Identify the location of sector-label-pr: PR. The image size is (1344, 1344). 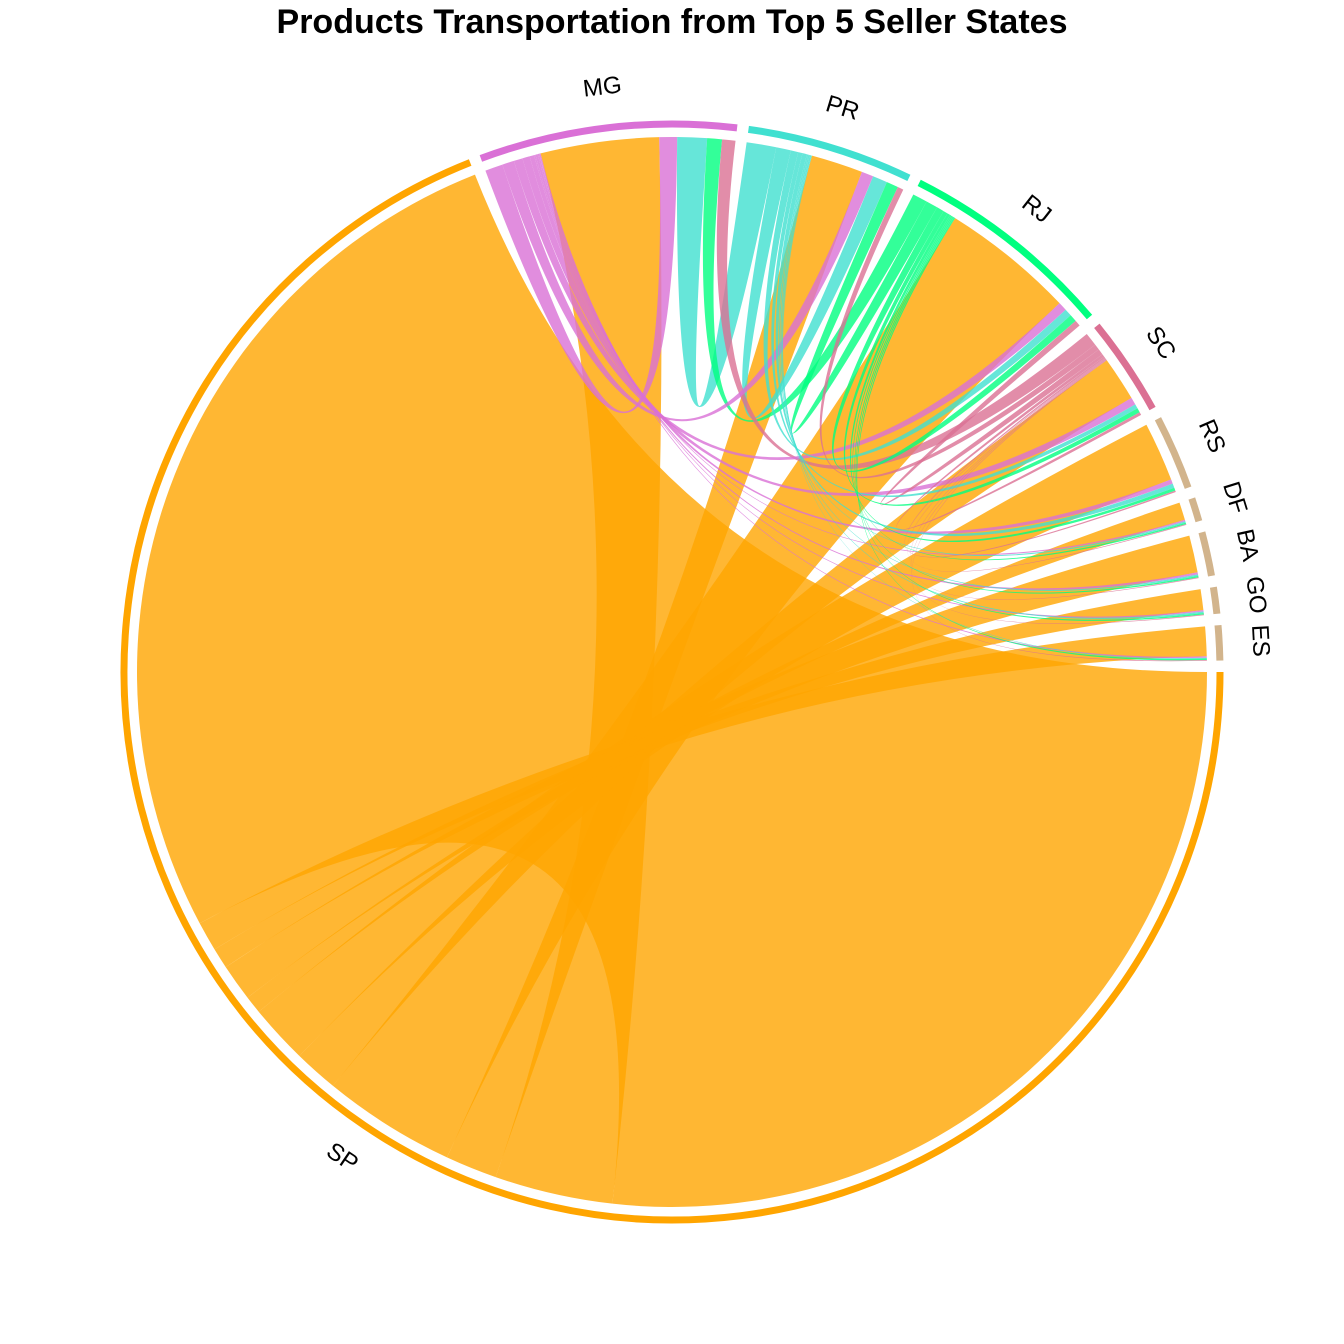
(843, 107).